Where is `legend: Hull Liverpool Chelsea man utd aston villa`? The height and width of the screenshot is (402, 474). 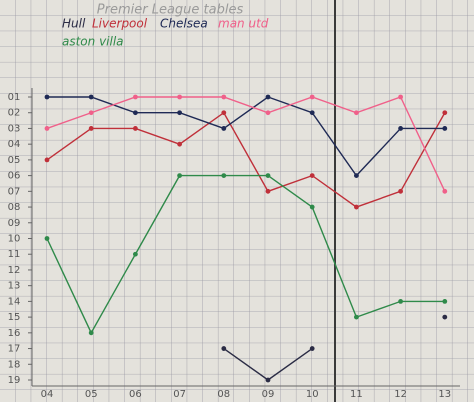
legend: Hull Liverpool Chelsea man utd aston villa is located at coordinates (165, 33).